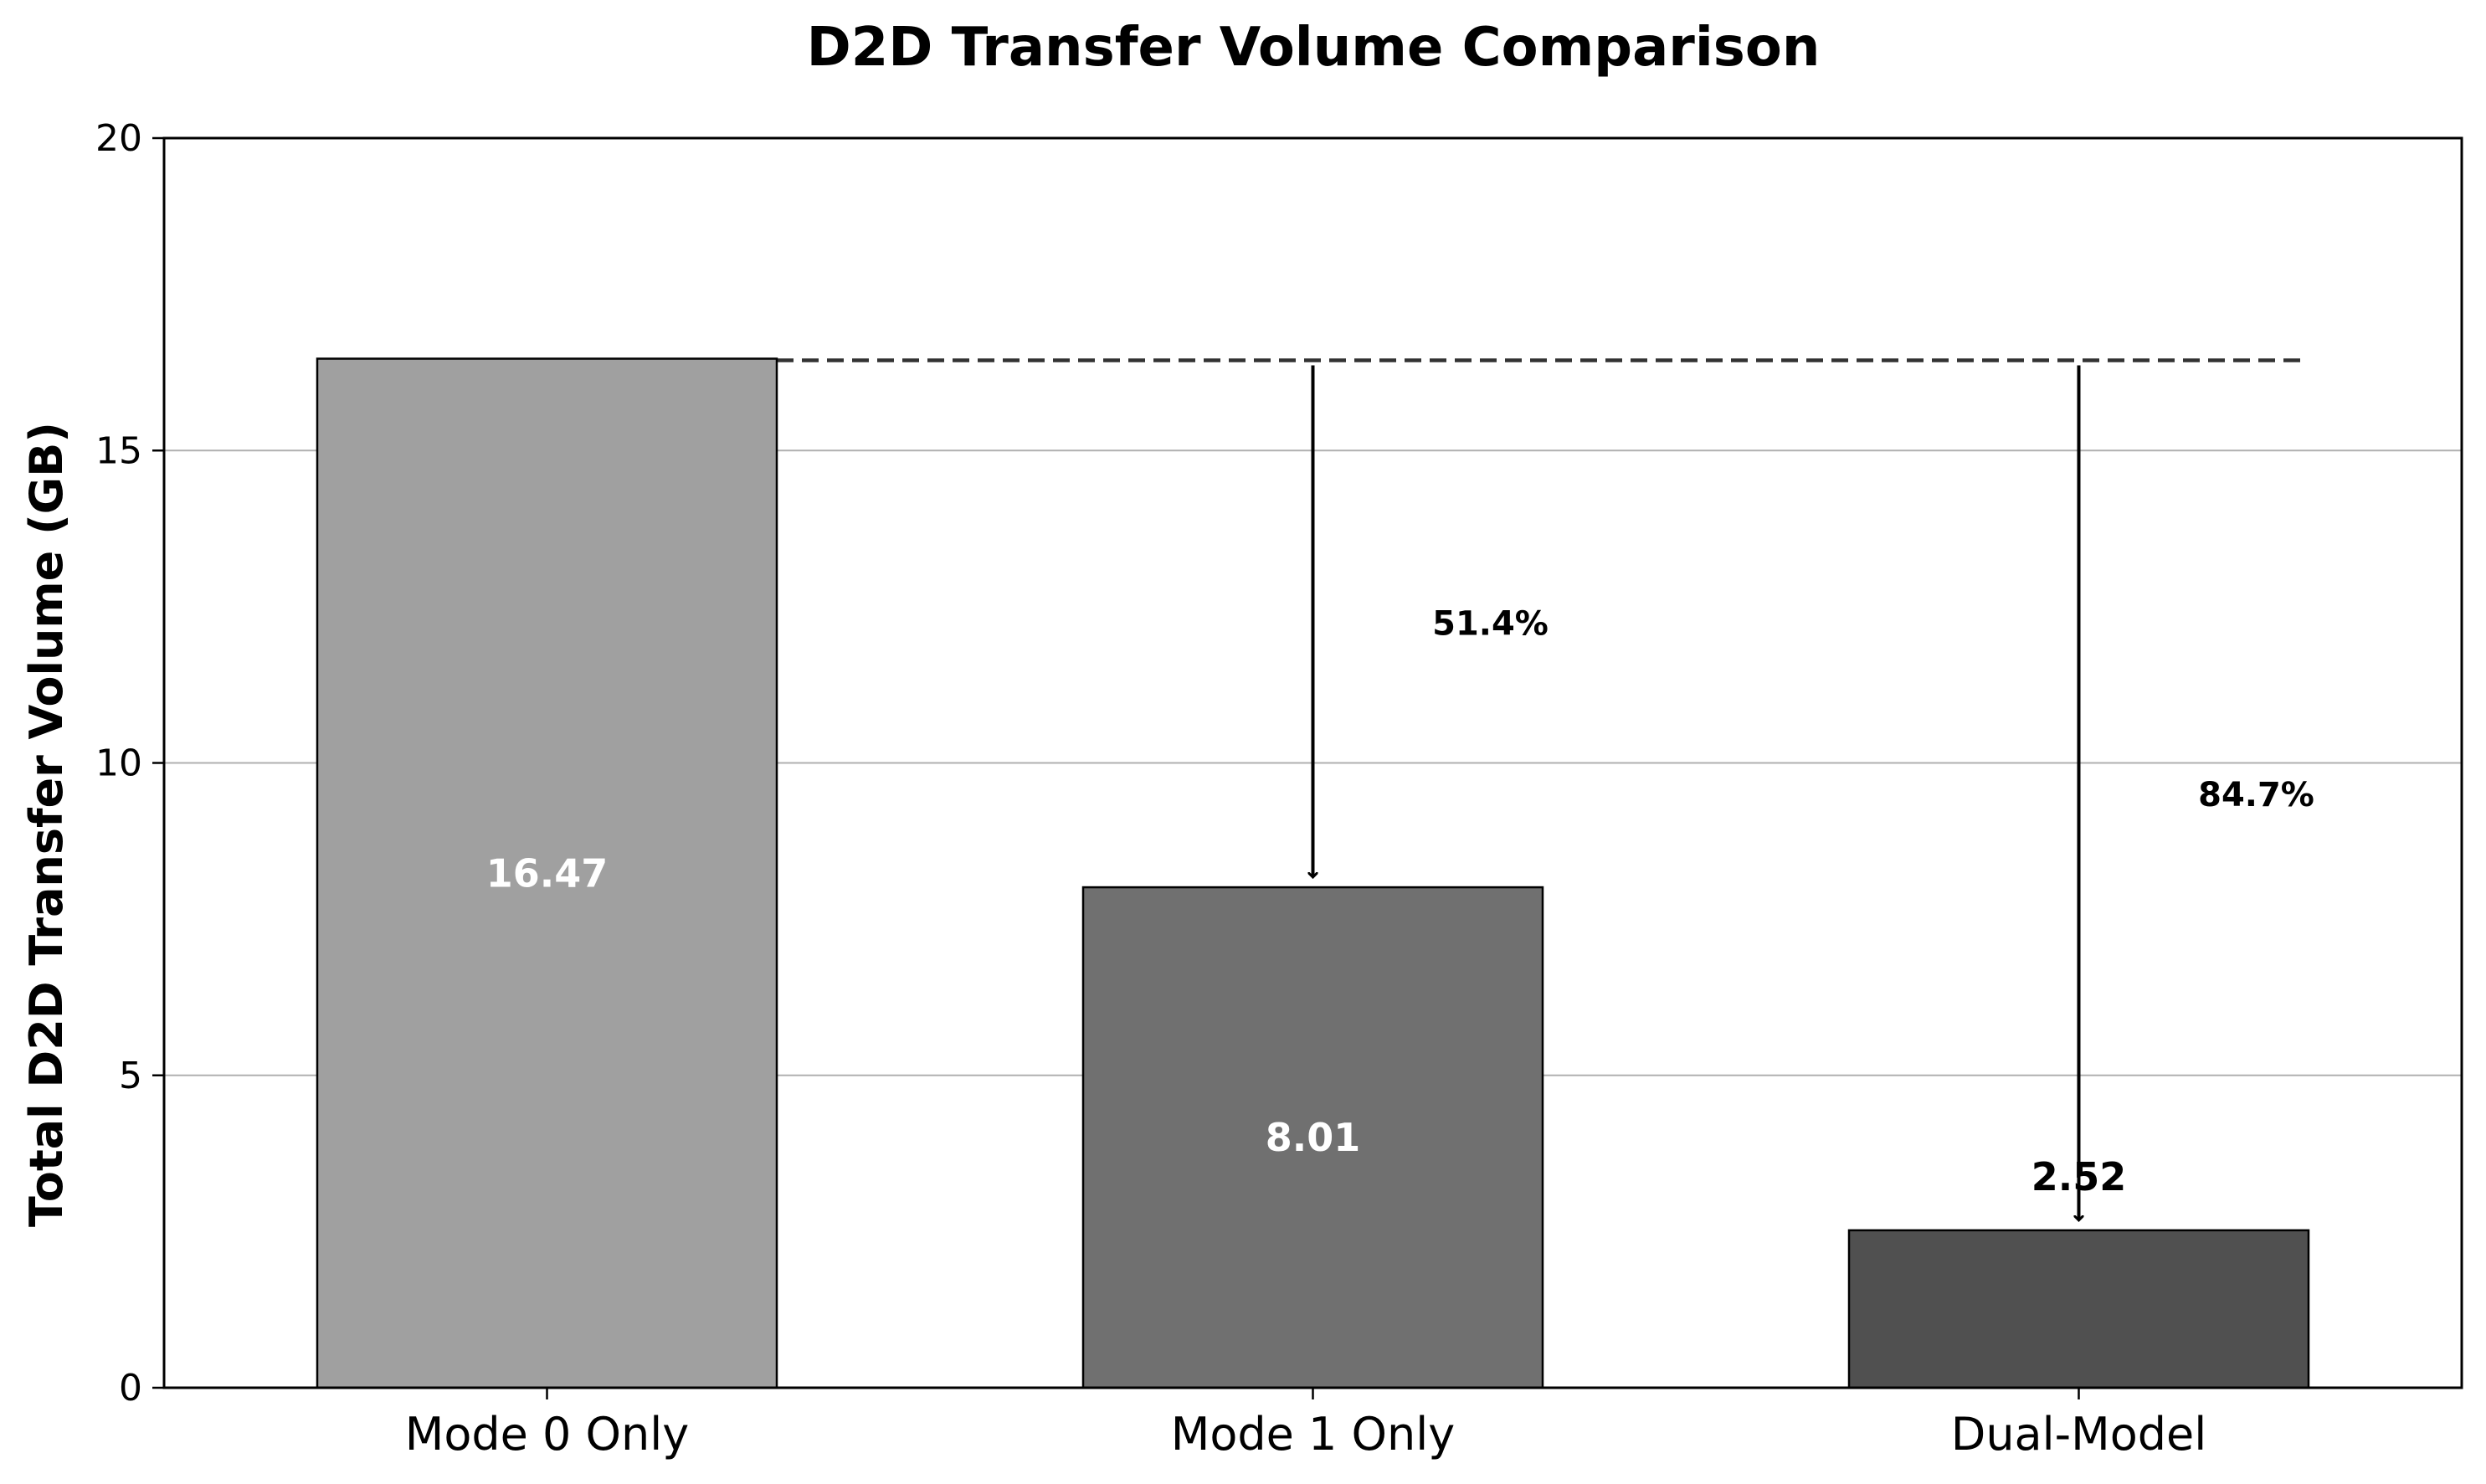 This screenshot has height=1484, width=2486. I want to click on x-tick-label: Mode 0 Only, so click(547, 1434).